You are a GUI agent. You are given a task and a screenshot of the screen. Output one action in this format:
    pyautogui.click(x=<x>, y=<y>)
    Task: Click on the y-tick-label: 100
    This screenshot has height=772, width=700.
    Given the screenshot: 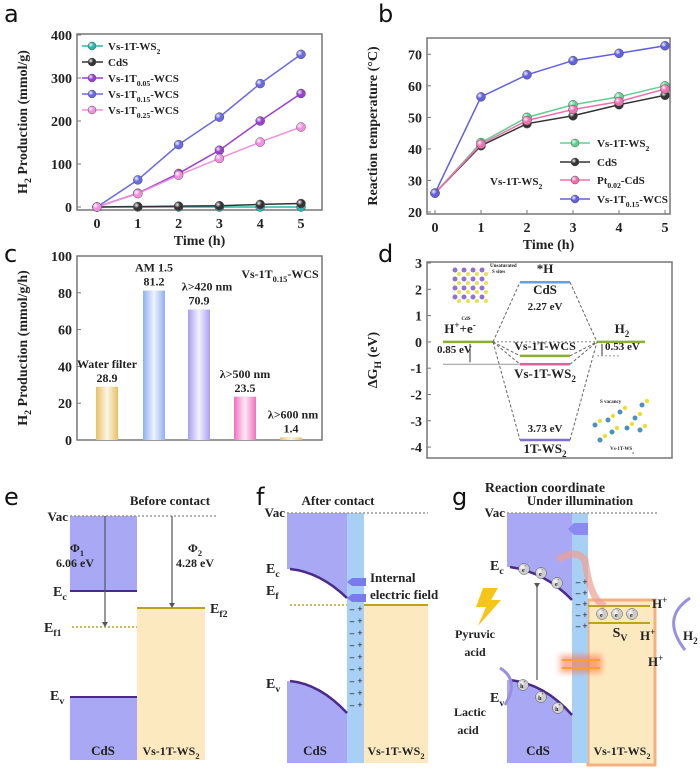 What is the action you would take?
    pyautogui.click(x=61, y=165)
    